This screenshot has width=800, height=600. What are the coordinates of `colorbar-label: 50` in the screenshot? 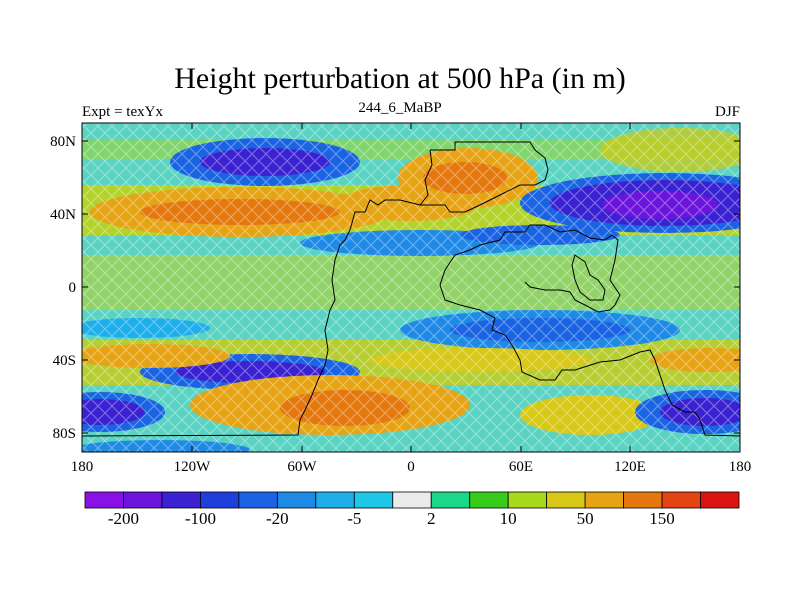 It's located at (585, 518).